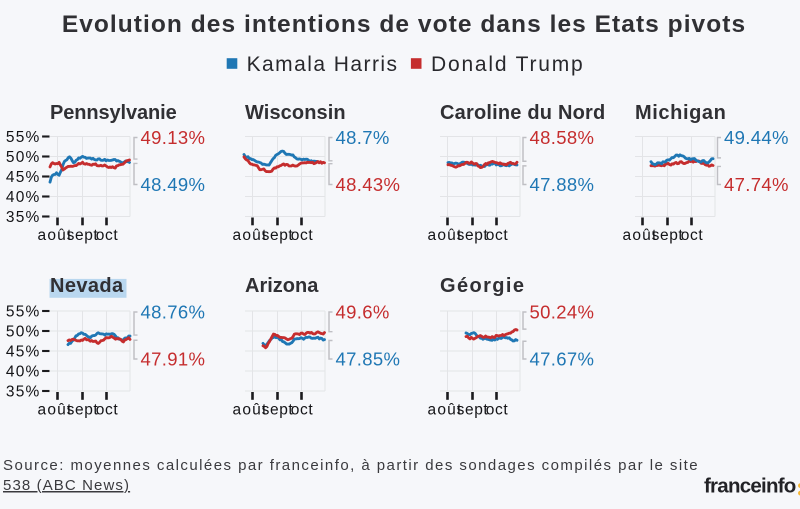  Describe the element at coordinates (562, 312) in the screenshot. I see `svg-text: 50.24%` at that location.